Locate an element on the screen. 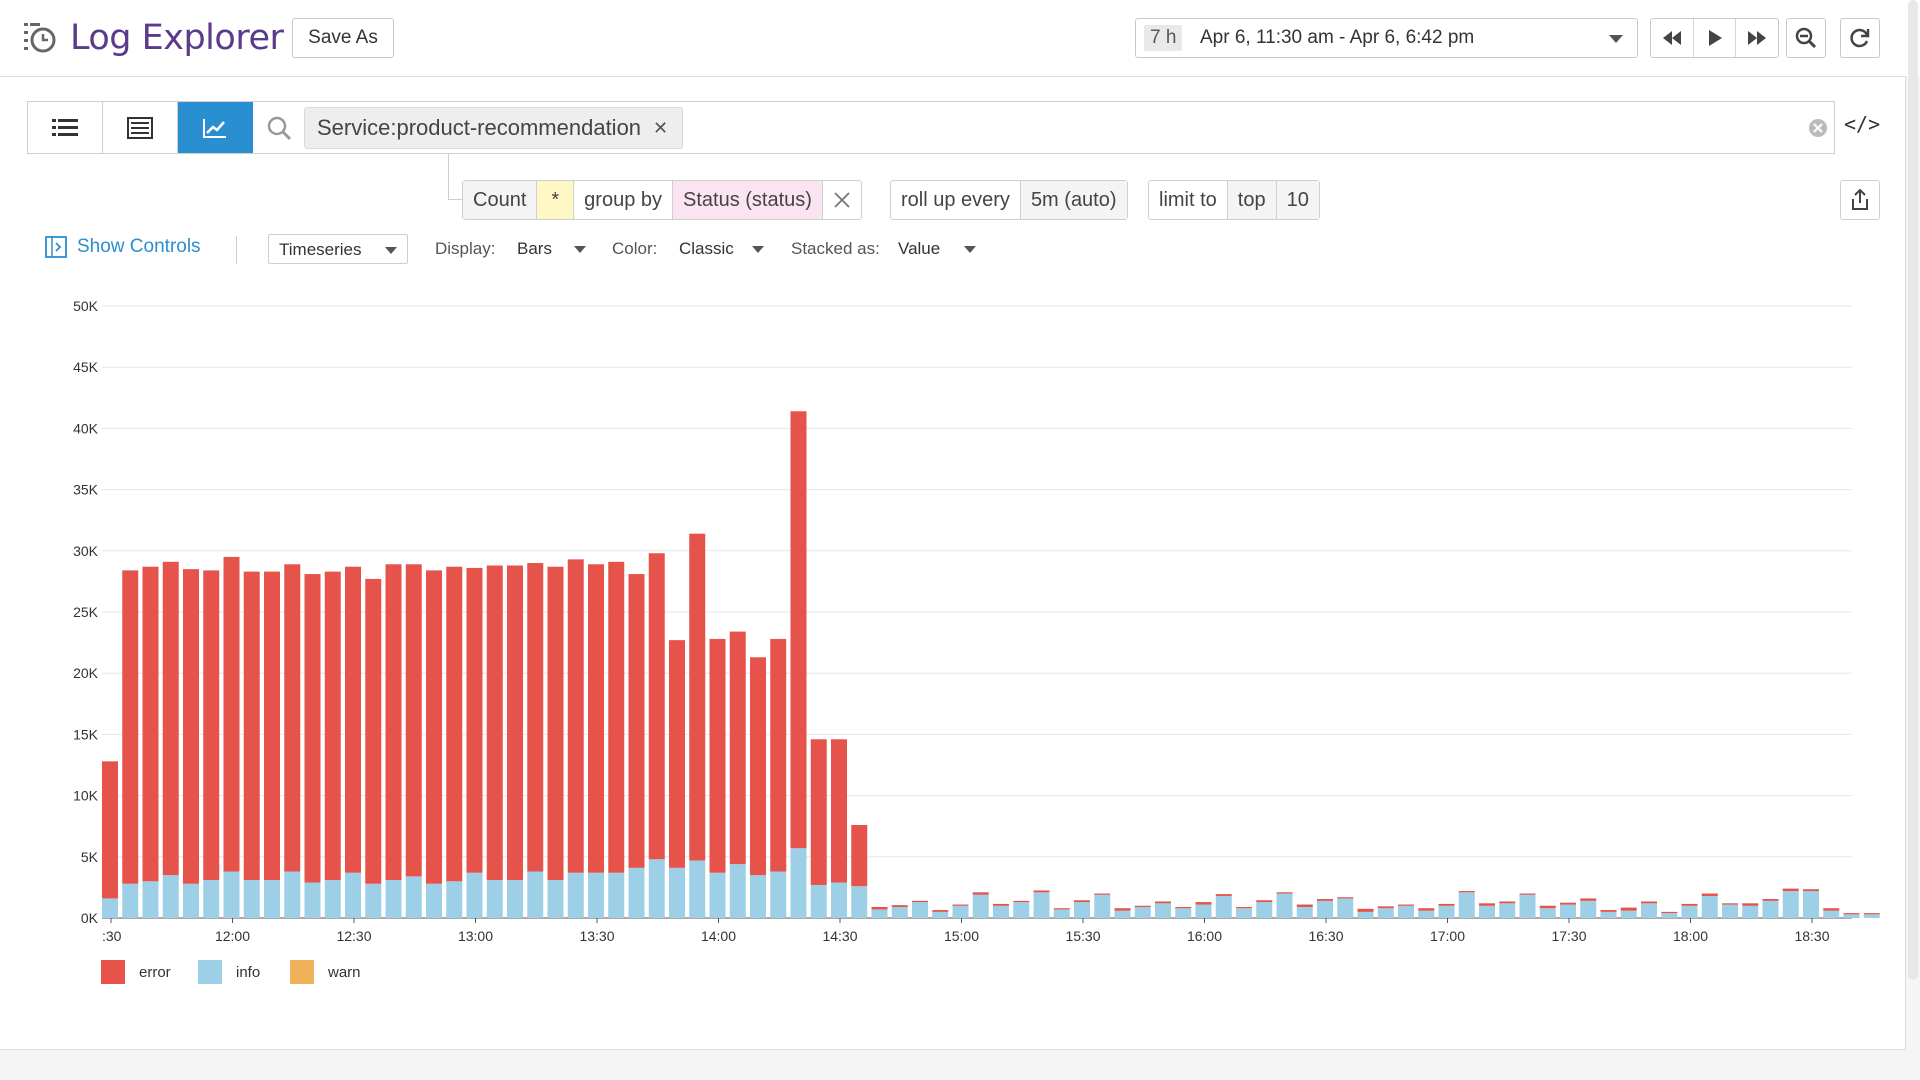 This screenshot has width=1920, height=1080. save-as-button: Save As is located at coordinates (343, 38).